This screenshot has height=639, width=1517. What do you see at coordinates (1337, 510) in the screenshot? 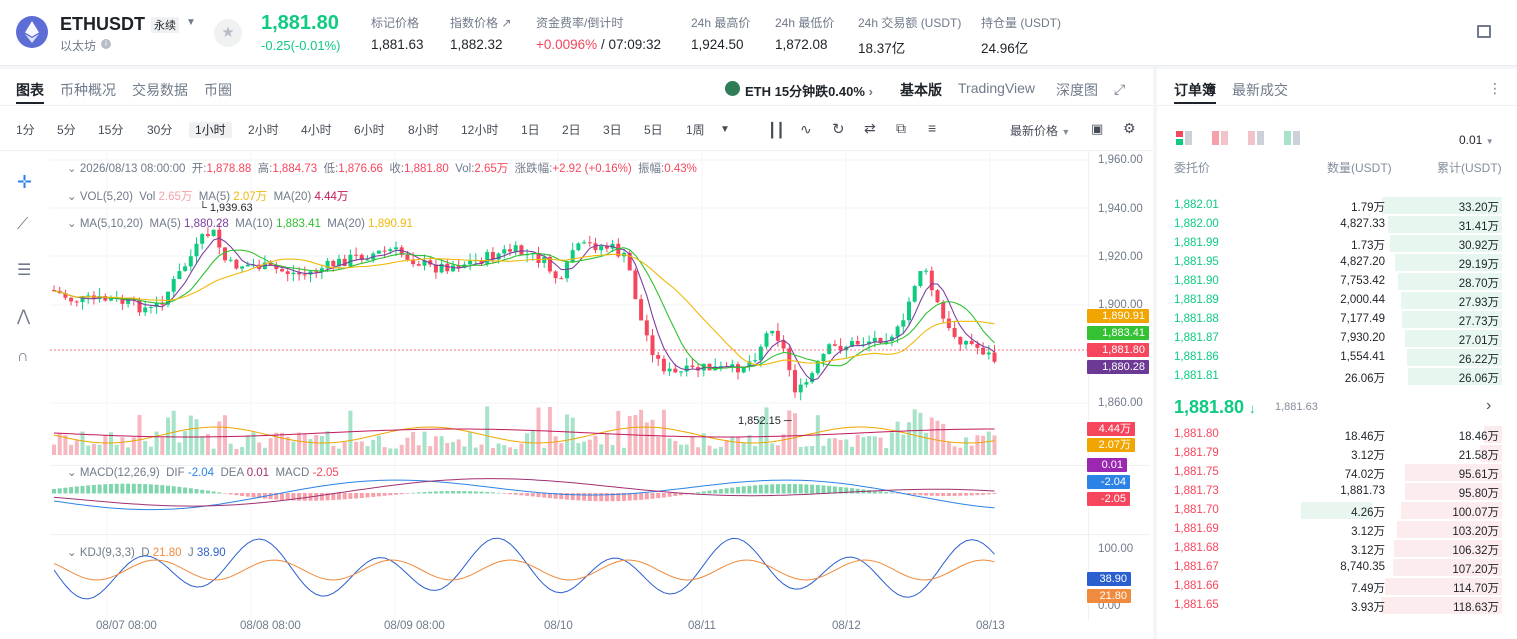
I see `bid-row: 1,881.70 4.26万 100.07万` at bounding box center [1337, 510].